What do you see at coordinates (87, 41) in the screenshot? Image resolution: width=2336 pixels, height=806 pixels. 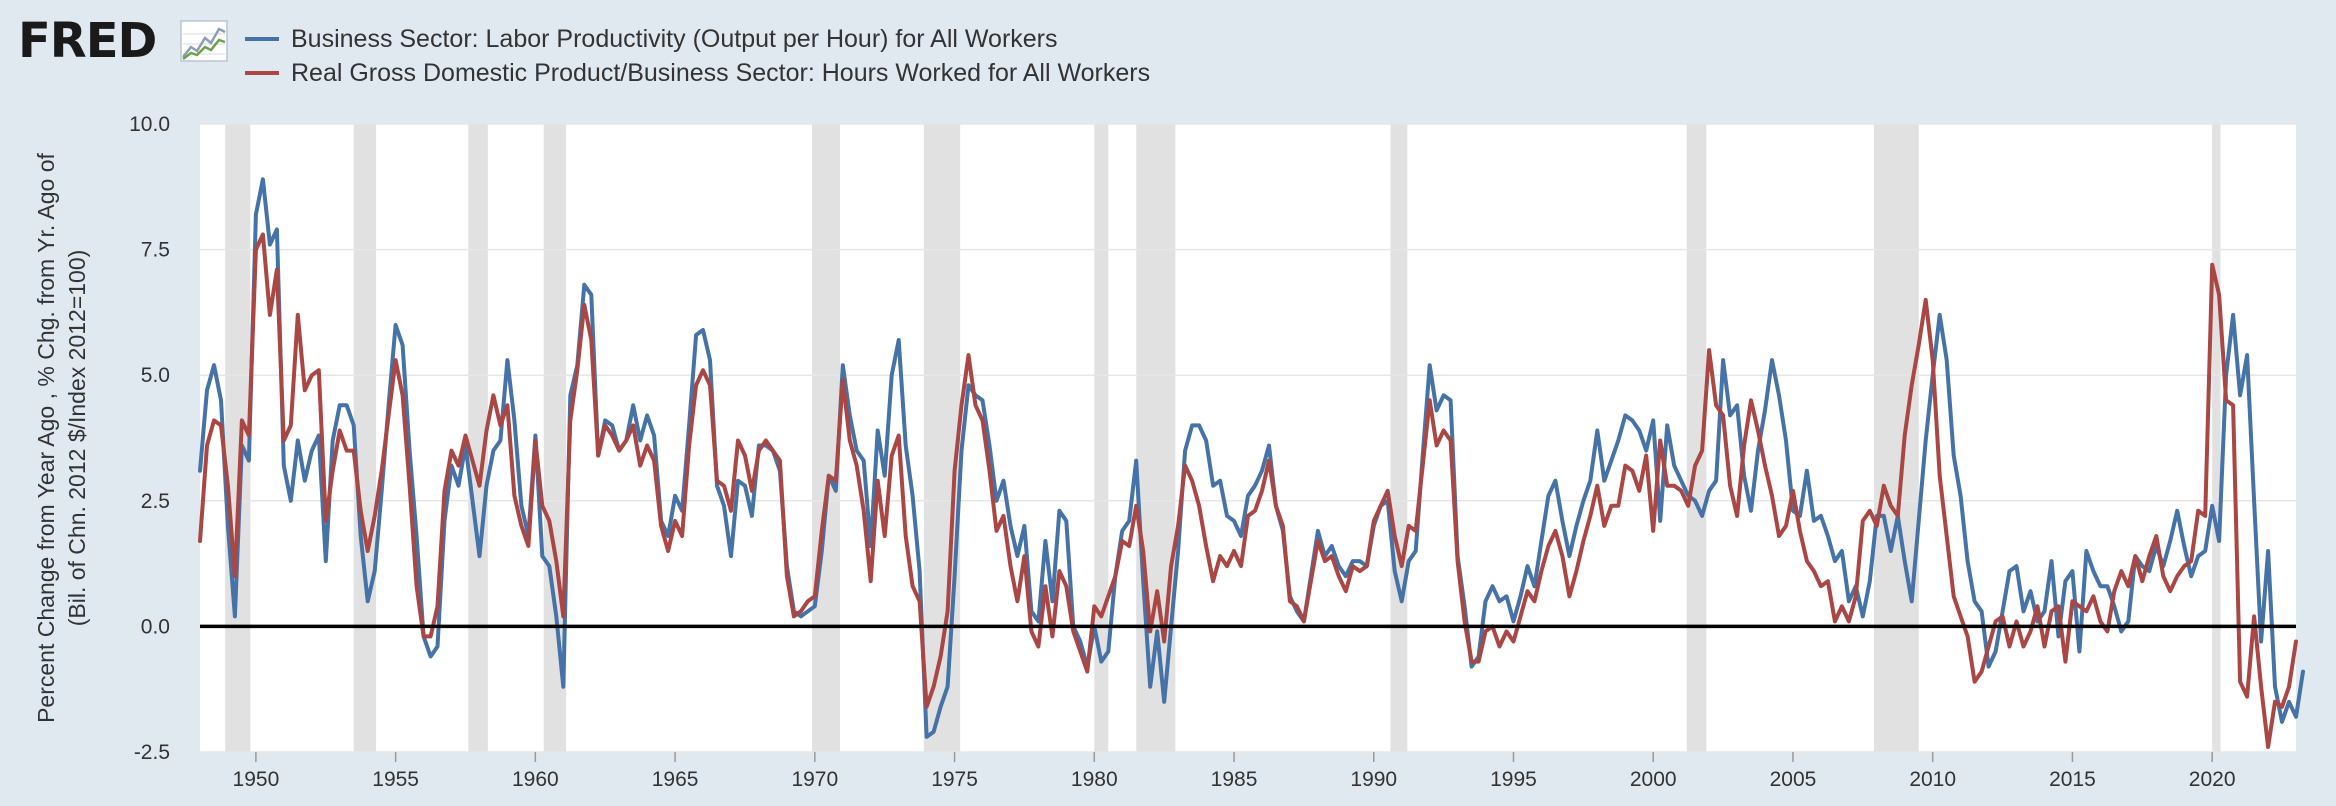 I see `logo-text: FRED` at bounding box center [87, 41].